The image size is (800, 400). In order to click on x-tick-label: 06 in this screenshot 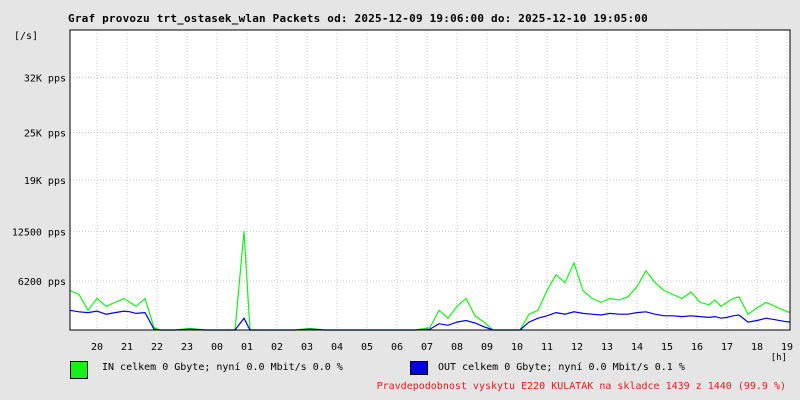, I will do `click(397, 347)`.